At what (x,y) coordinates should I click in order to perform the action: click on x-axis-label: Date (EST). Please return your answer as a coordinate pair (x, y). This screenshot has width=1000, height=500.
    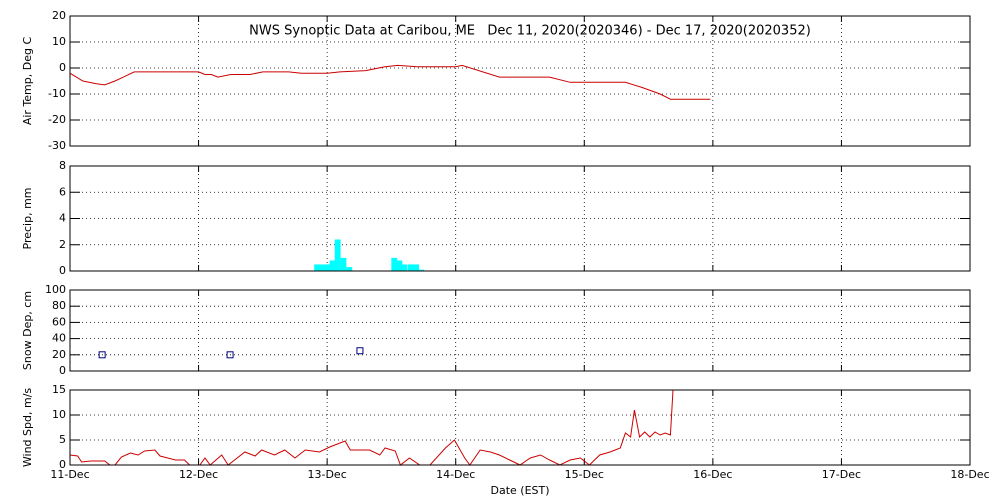
    Looking at the image, I should click on (519, 490).